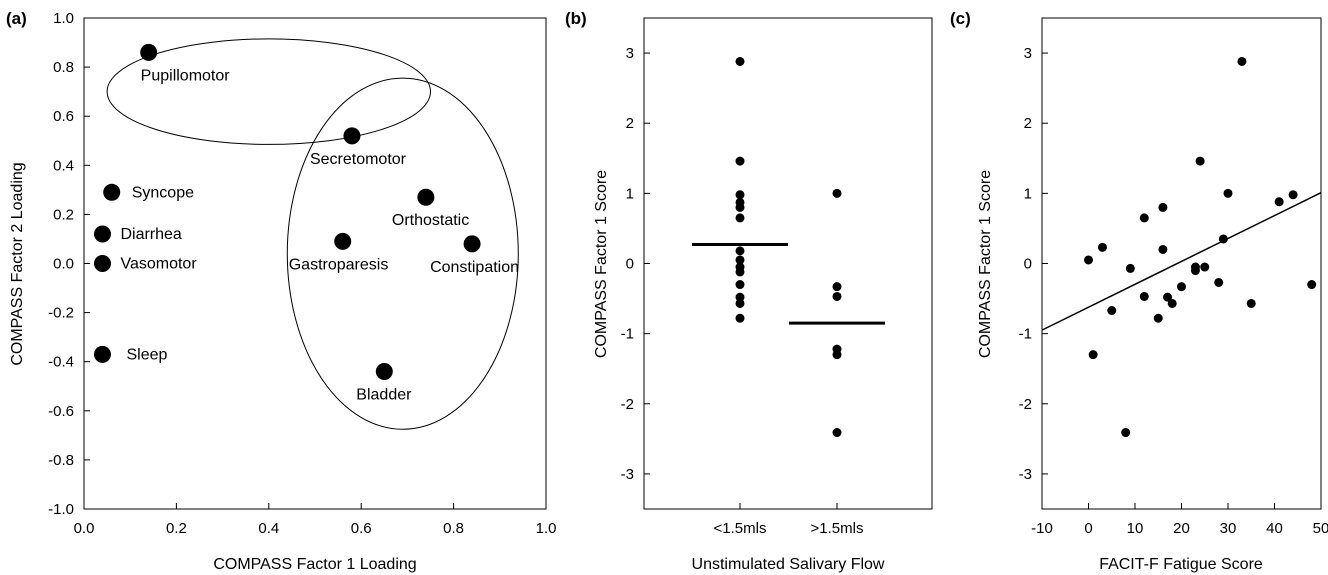 The width and height of the screenshot is (1328, 575). I want to click on panel-a-tag: (a), so click(16, 18).